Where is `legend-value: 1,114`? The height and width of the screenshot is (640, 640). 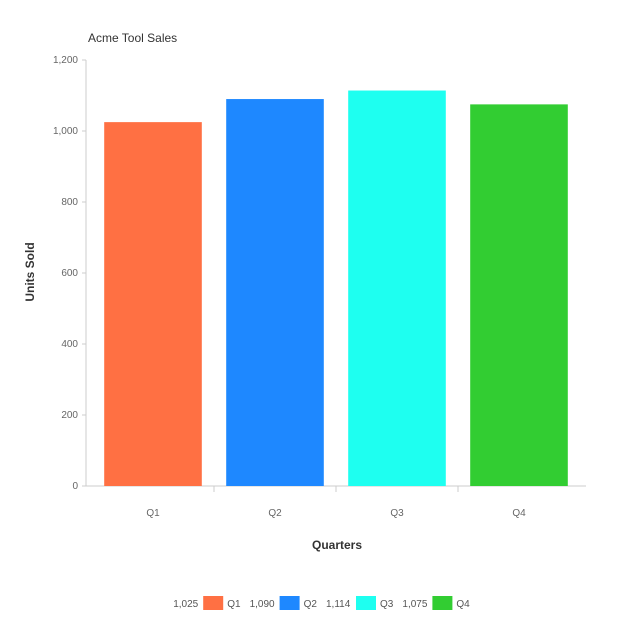
legend-value: 1,114 is located at coordinates (338, 604).